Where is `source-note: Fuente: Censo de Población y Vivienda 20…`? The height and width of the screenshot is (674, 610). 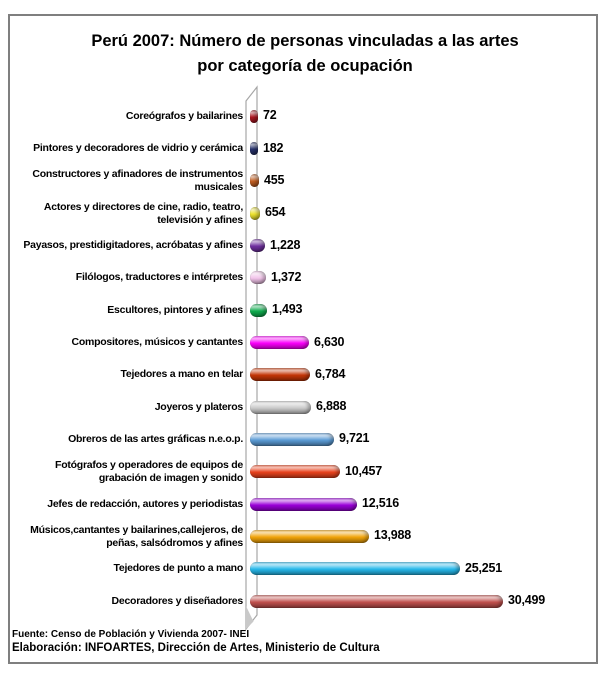
source-note: Fuente: Censo de Población y Vivienda 20… is located at coordinates (131, 634).